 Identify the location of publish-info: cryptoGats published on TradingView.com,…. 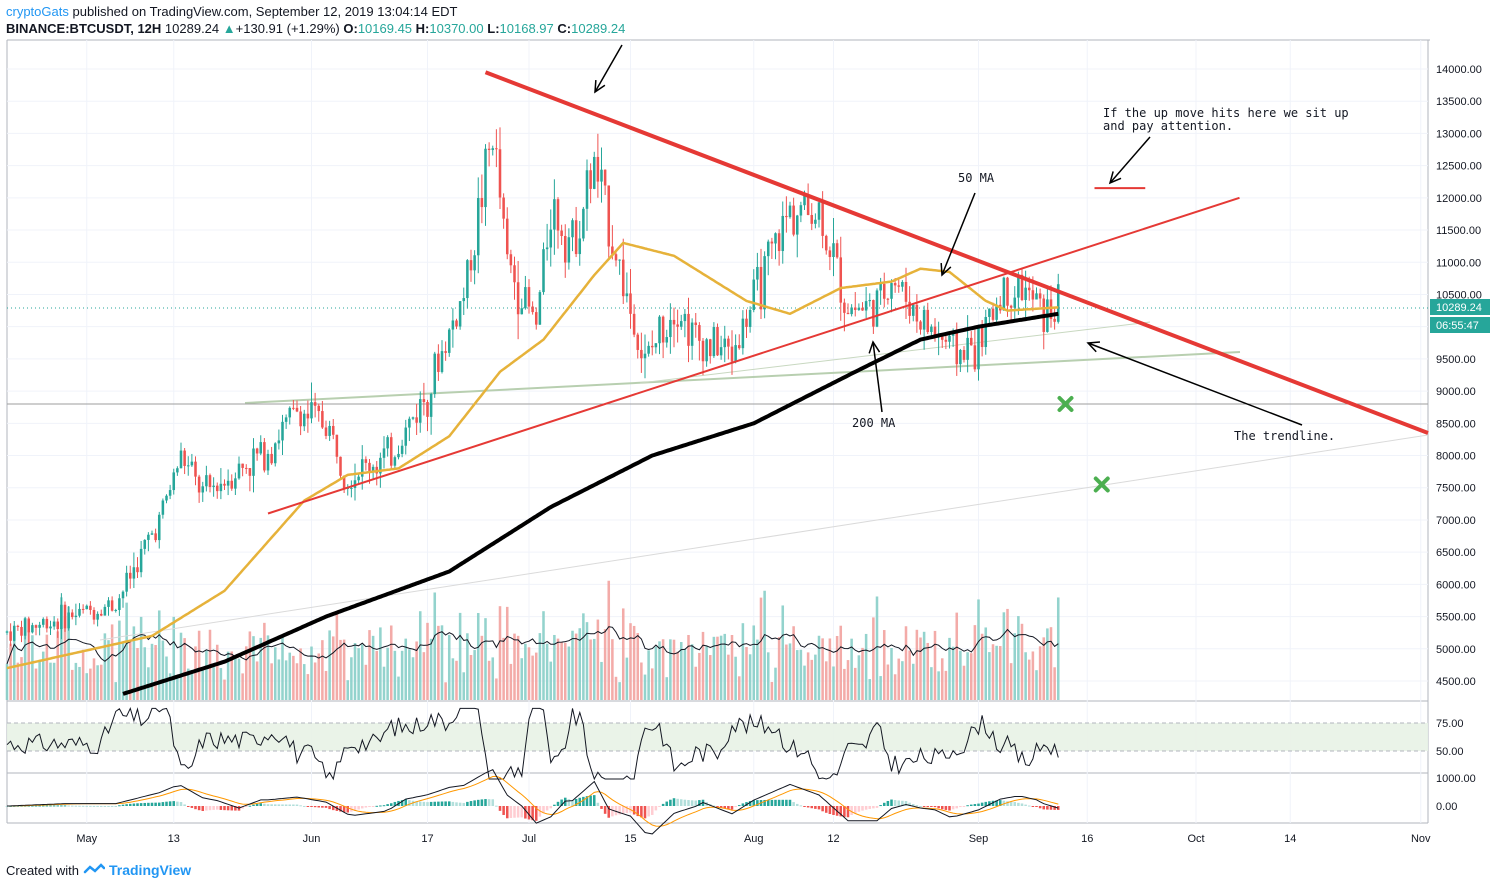
(231, 11).